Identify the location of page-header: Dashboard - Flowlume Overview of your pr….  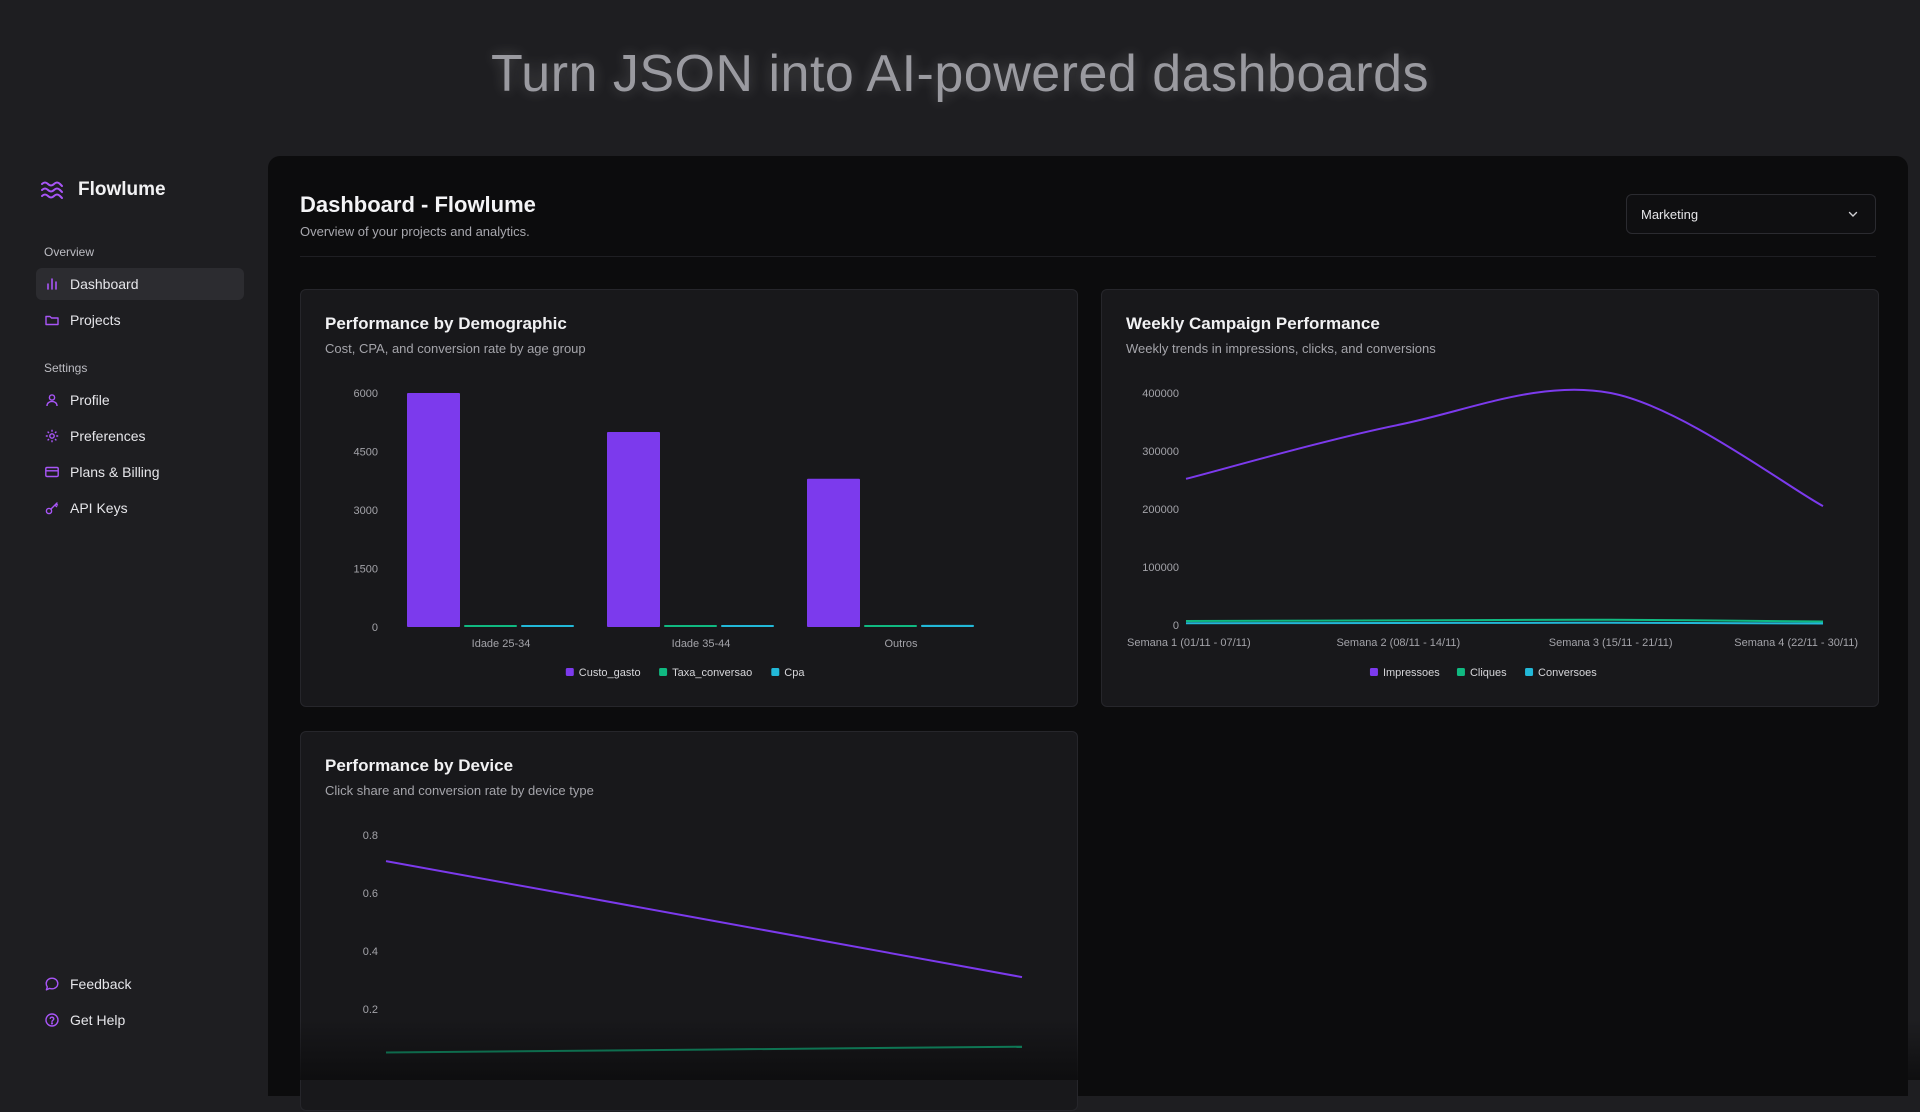
(418, 215).